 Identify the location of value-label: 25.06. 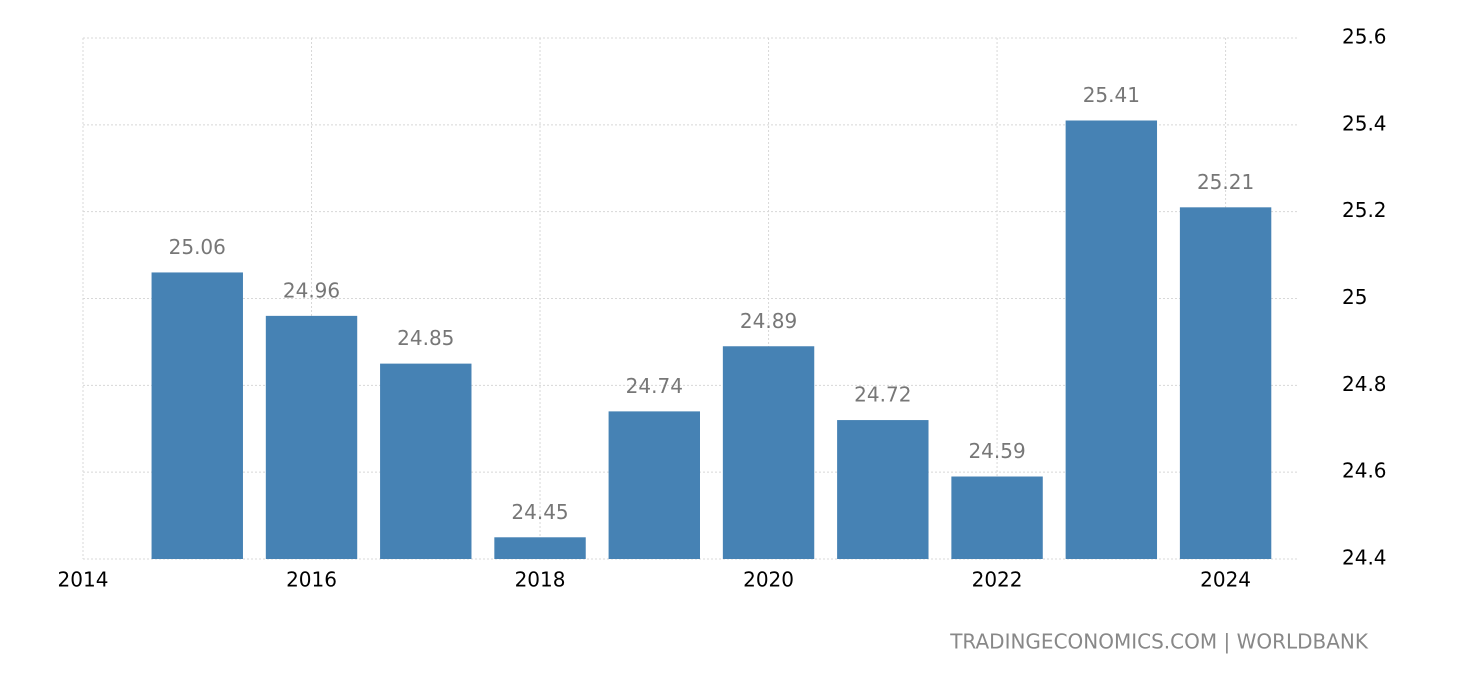
(197, 247).